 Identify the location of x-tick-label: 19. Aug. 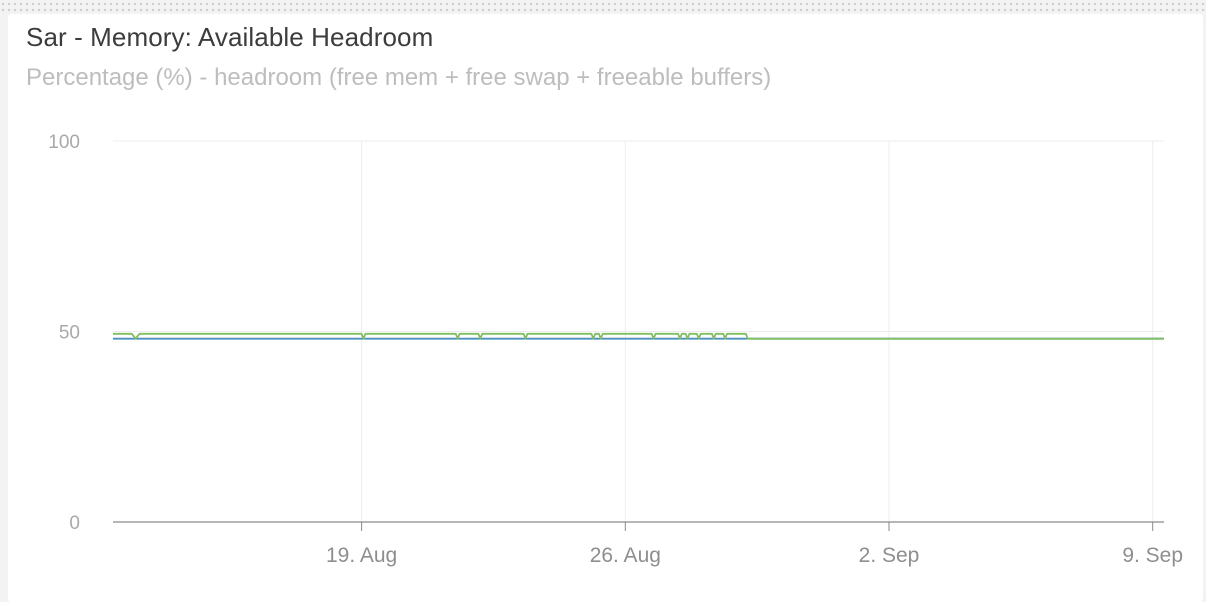
(361, 555).